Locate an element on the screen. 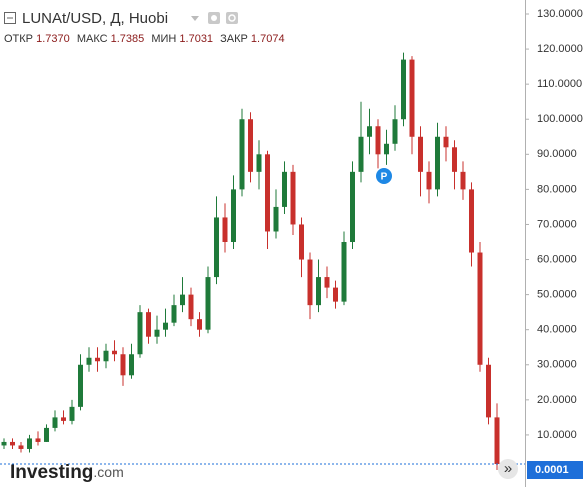 This screenshot has width=583, height=487. logo-suffix: .com is located at coordinates (108, 472).